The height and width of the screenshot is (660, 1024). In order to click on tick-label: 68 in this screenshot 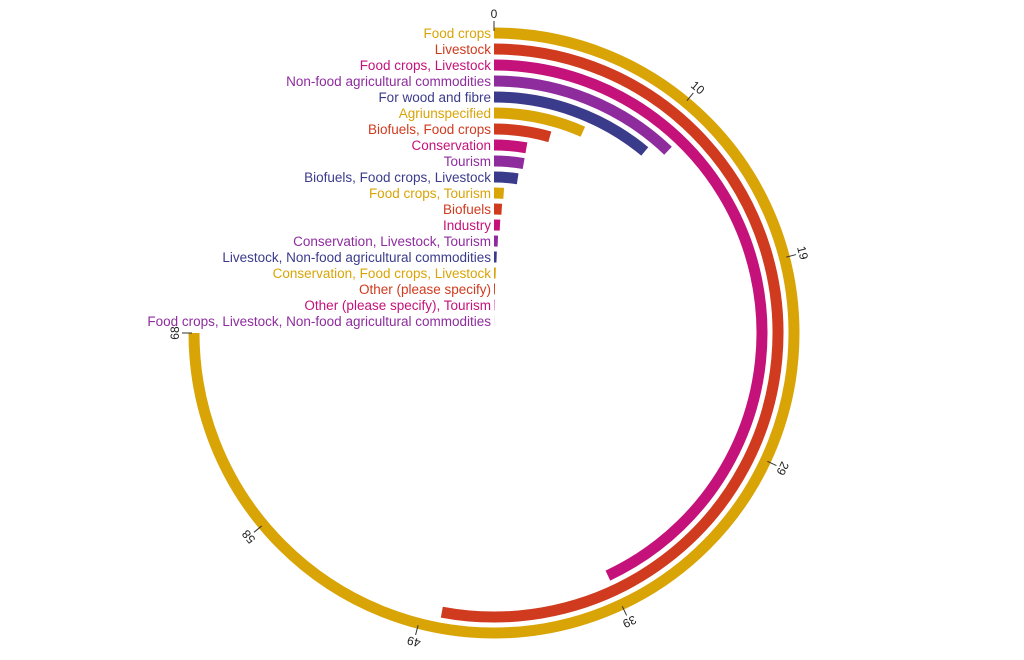, I will do `click(175, 333)`.